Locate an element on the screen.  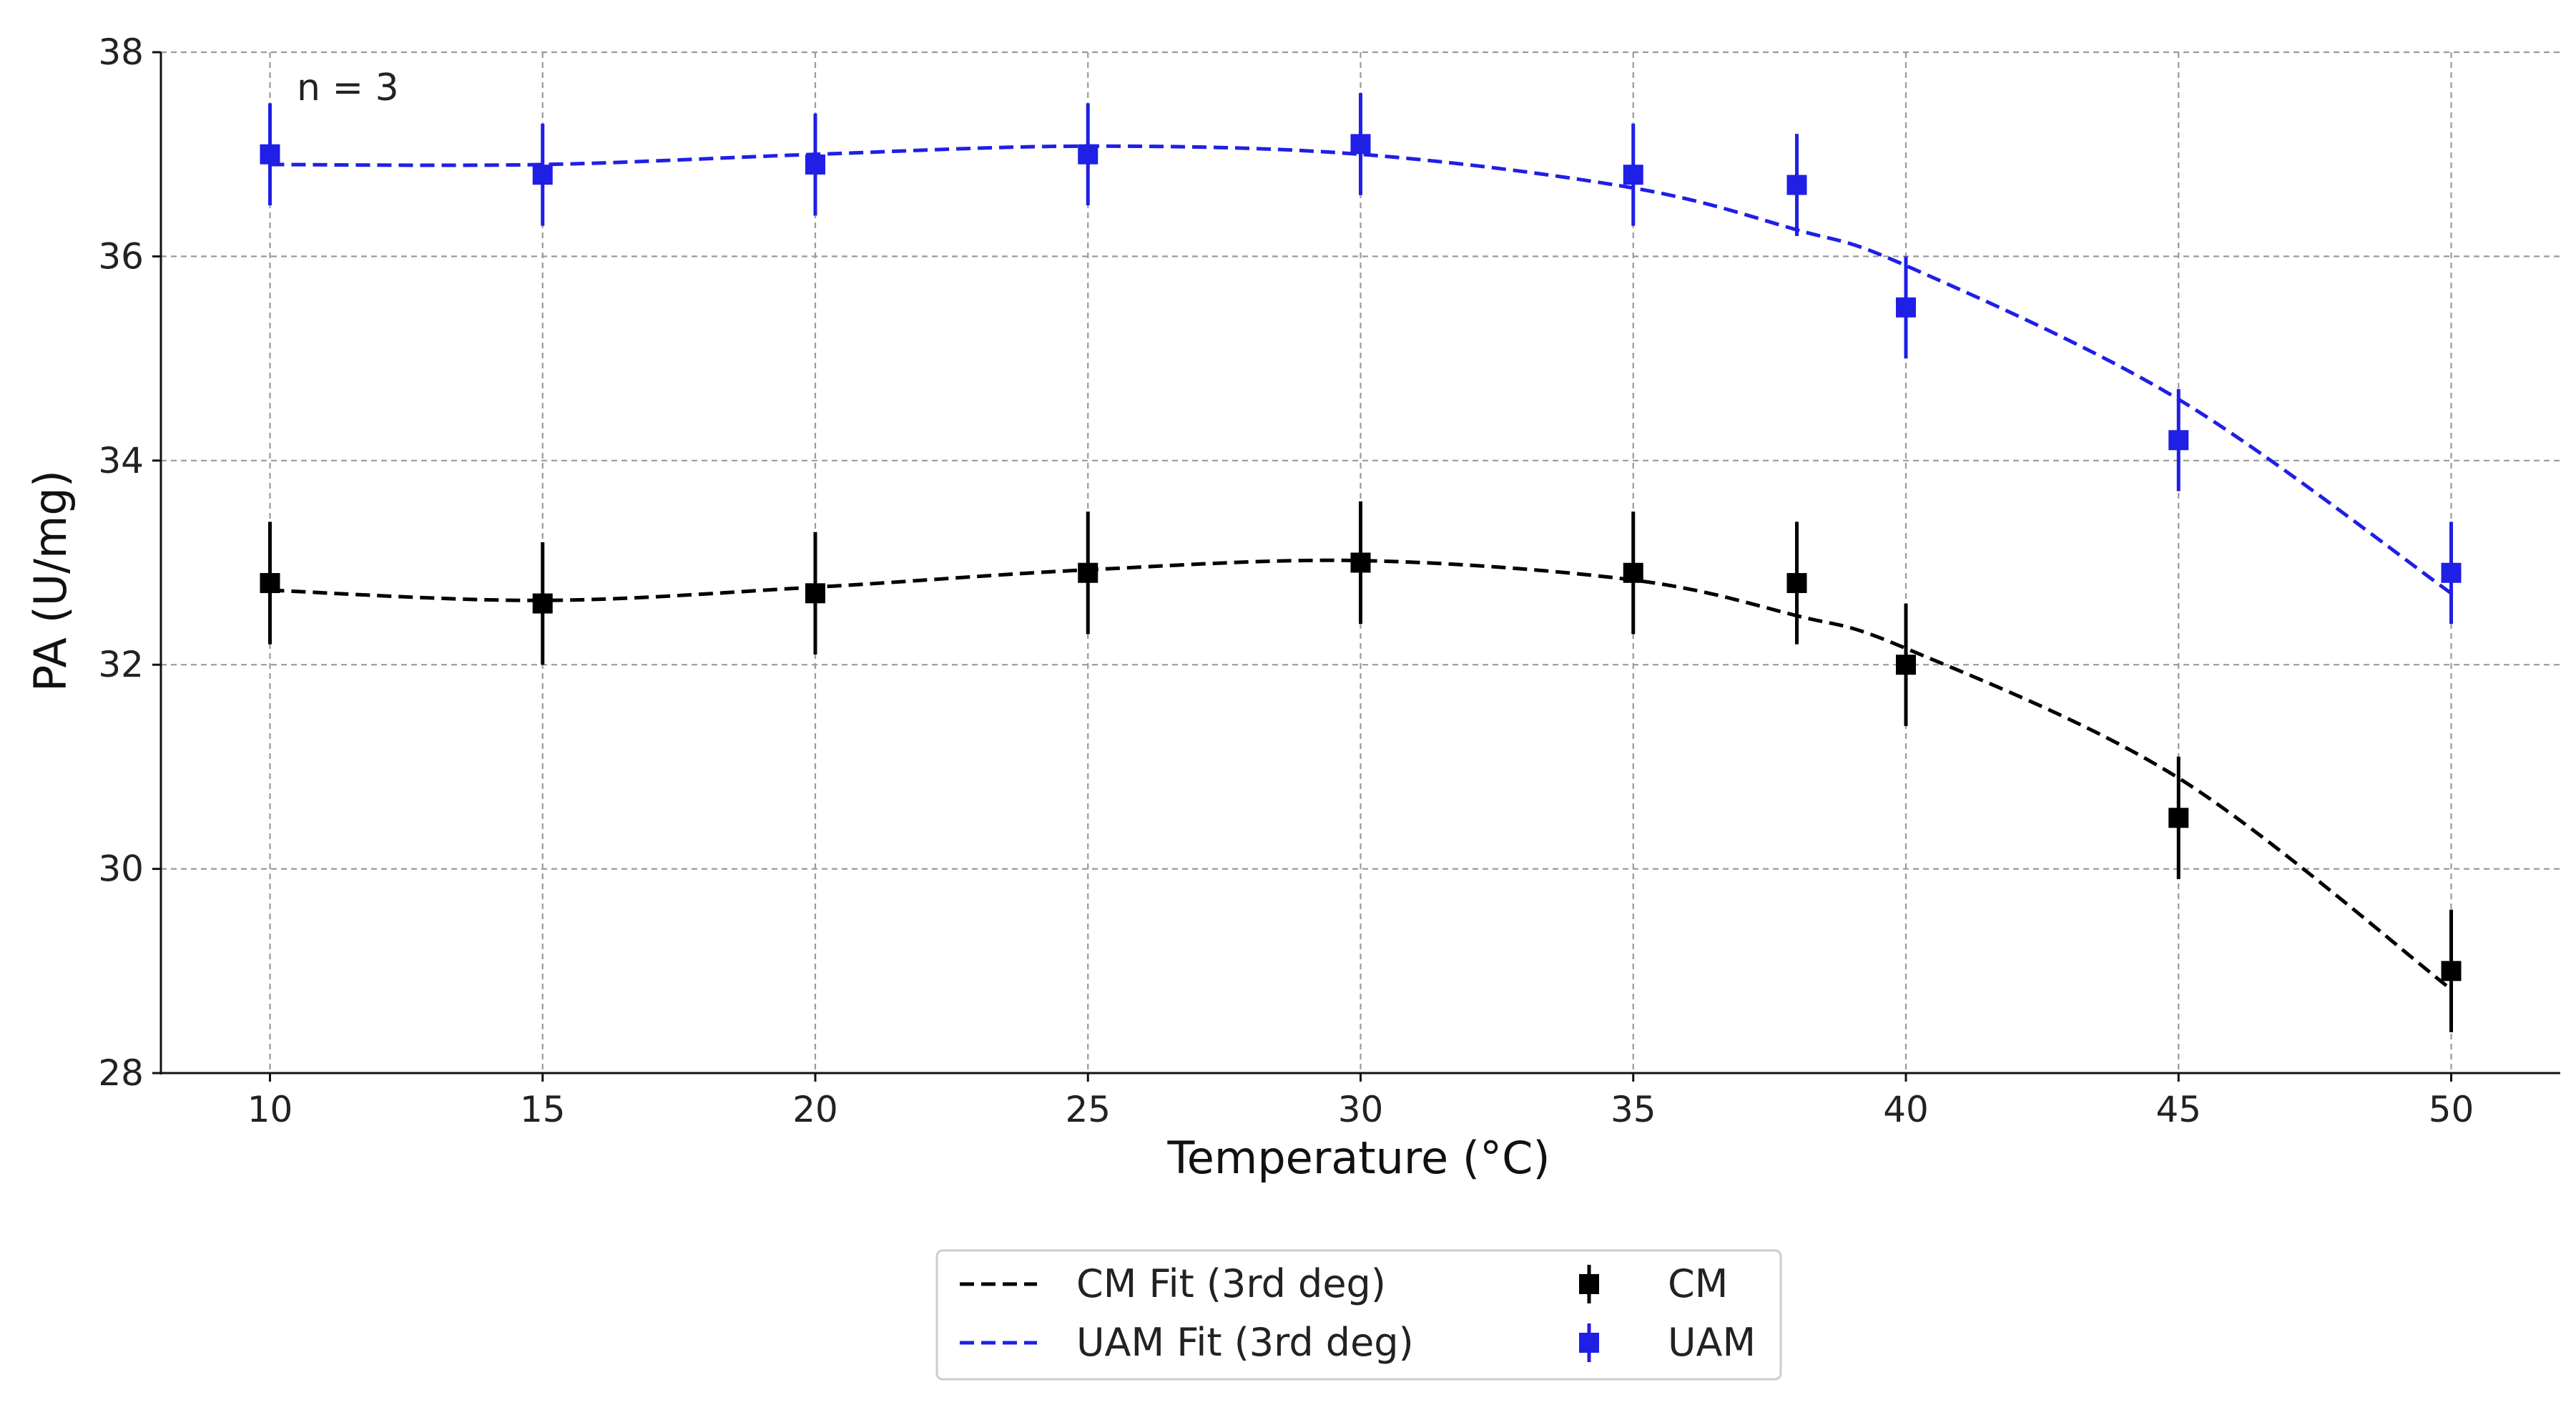
x-tick-label-20: 20 is located at coordinates (815, 1109).